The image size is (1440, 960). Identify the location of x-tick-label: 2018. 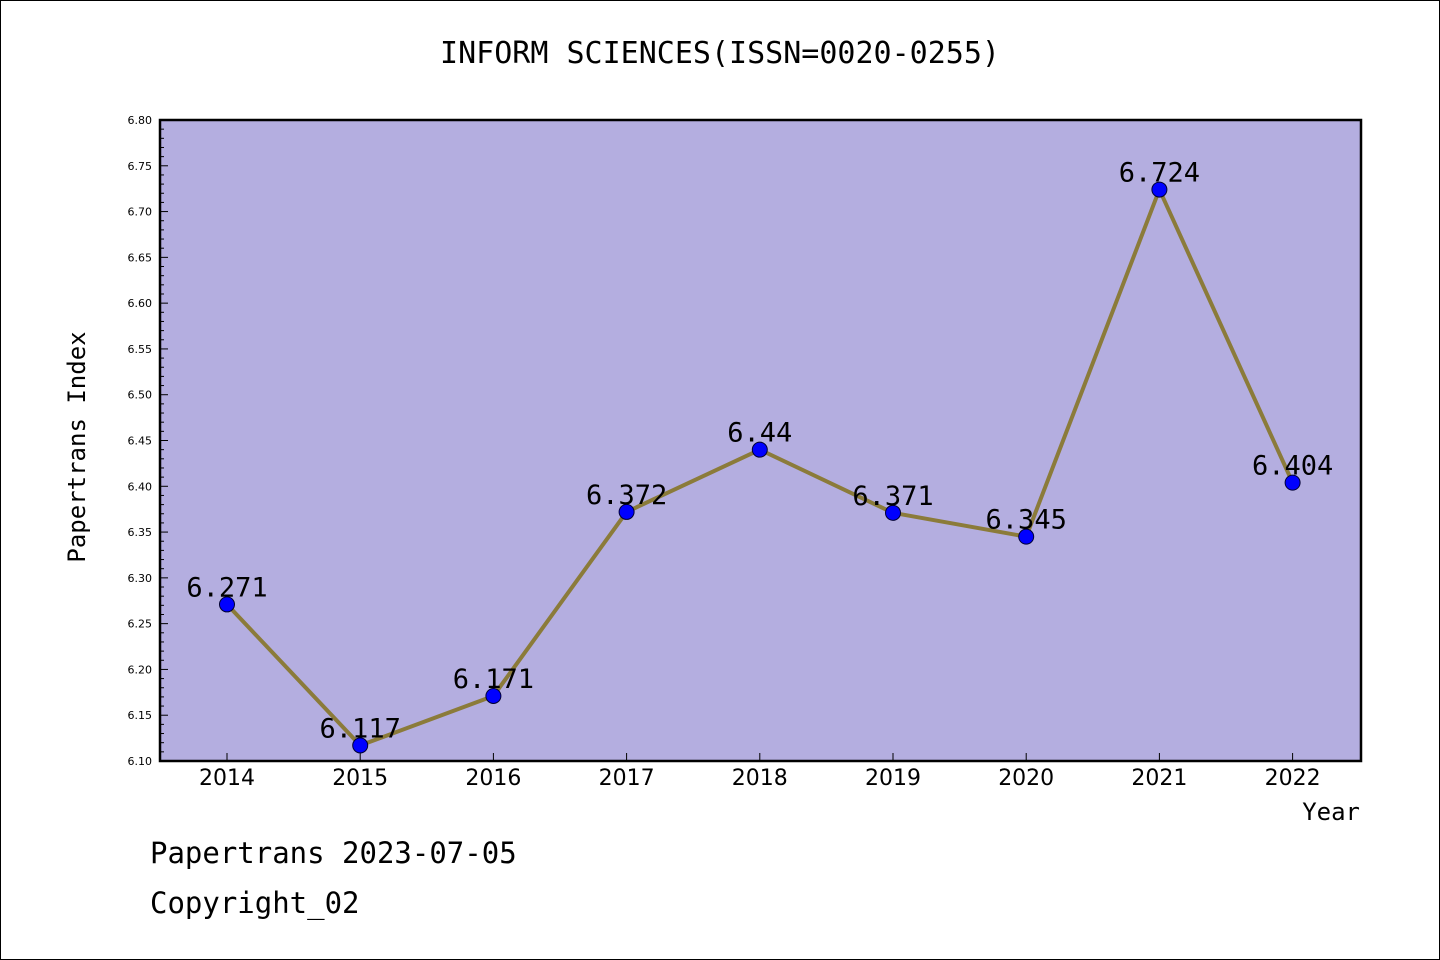
(760, 778).